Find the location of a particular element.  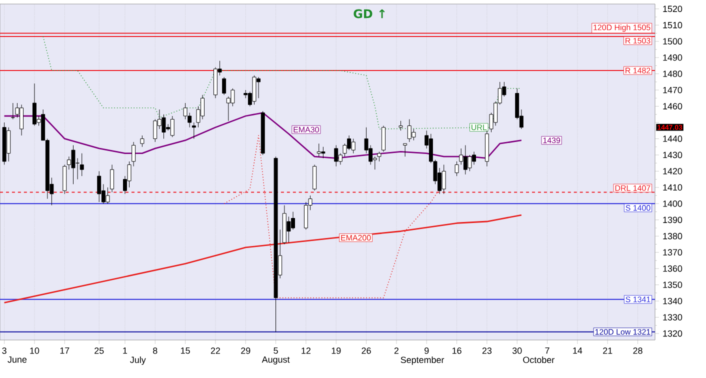

x-tick-label: 23 is located at coordinates (487, 351).